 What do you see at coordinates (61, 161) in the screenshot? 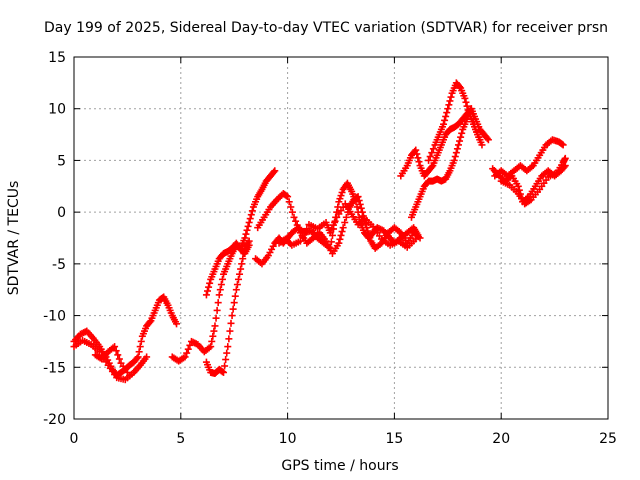
I see `y-tick-label: 5` at bounding box center [61, 161].